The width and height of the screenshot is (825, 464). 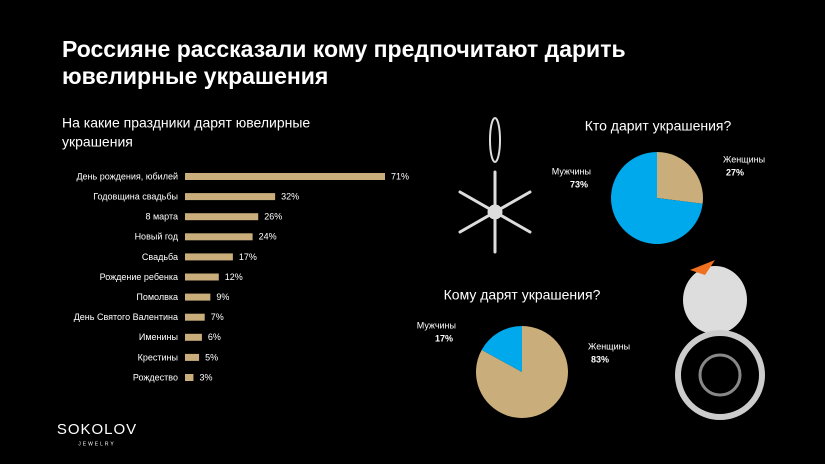 What do you see at coordinates (735, 172) in the screenshot?
I see `slice-value: 27%` at bounding box center [735, 172].